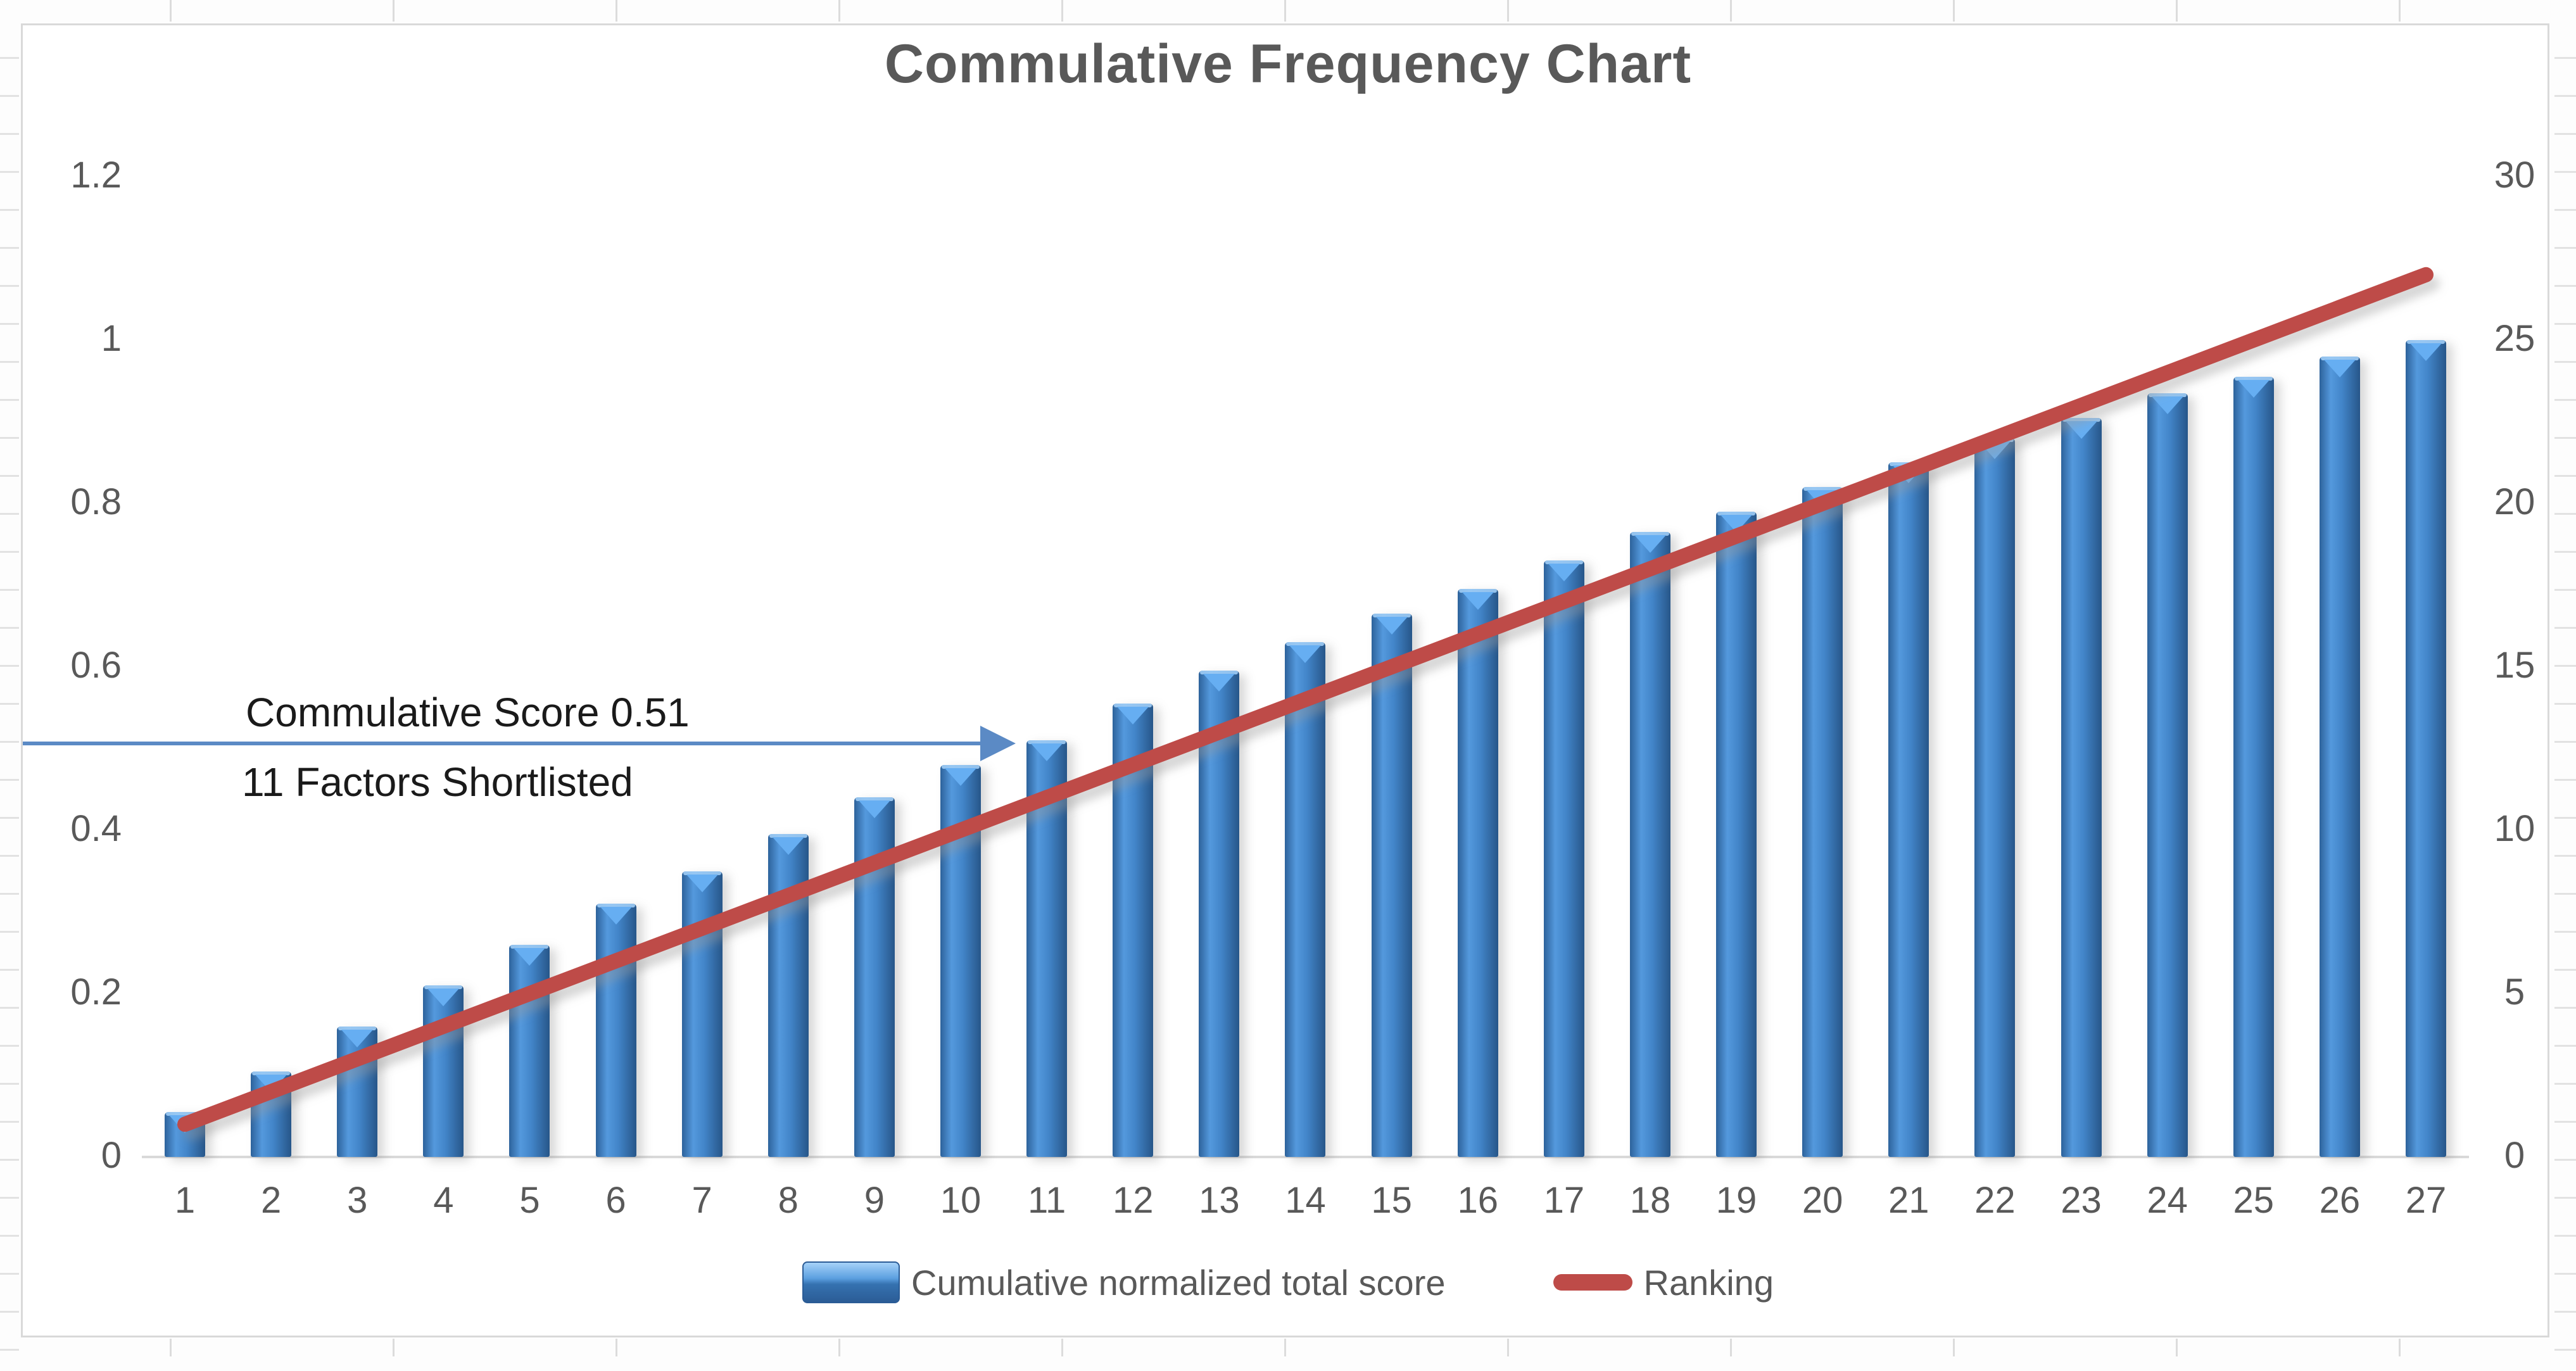 This screenshot has width=2576, height=1371. What do you see at coordinates (2514, 175) in the screenshot?
I see `y-axis-tick-label: 30` at bounding box center [2514, 175].